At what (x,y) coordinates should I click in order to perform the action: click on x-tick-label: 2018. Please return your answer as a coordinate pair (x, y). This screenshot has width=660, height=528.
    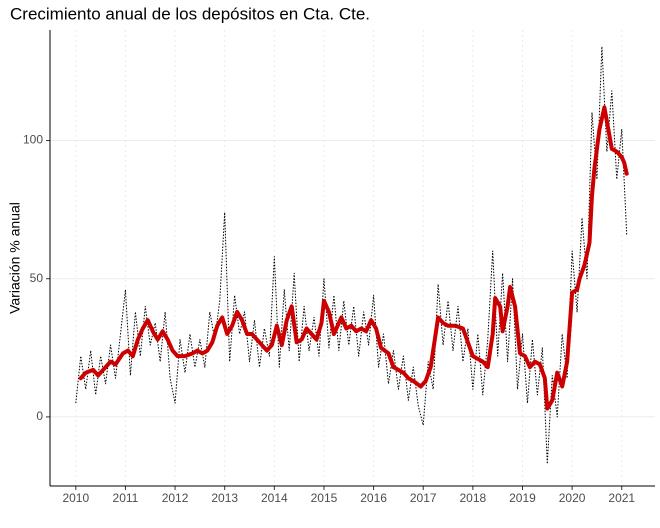
    Looking at the image, I should click on (473, 498).